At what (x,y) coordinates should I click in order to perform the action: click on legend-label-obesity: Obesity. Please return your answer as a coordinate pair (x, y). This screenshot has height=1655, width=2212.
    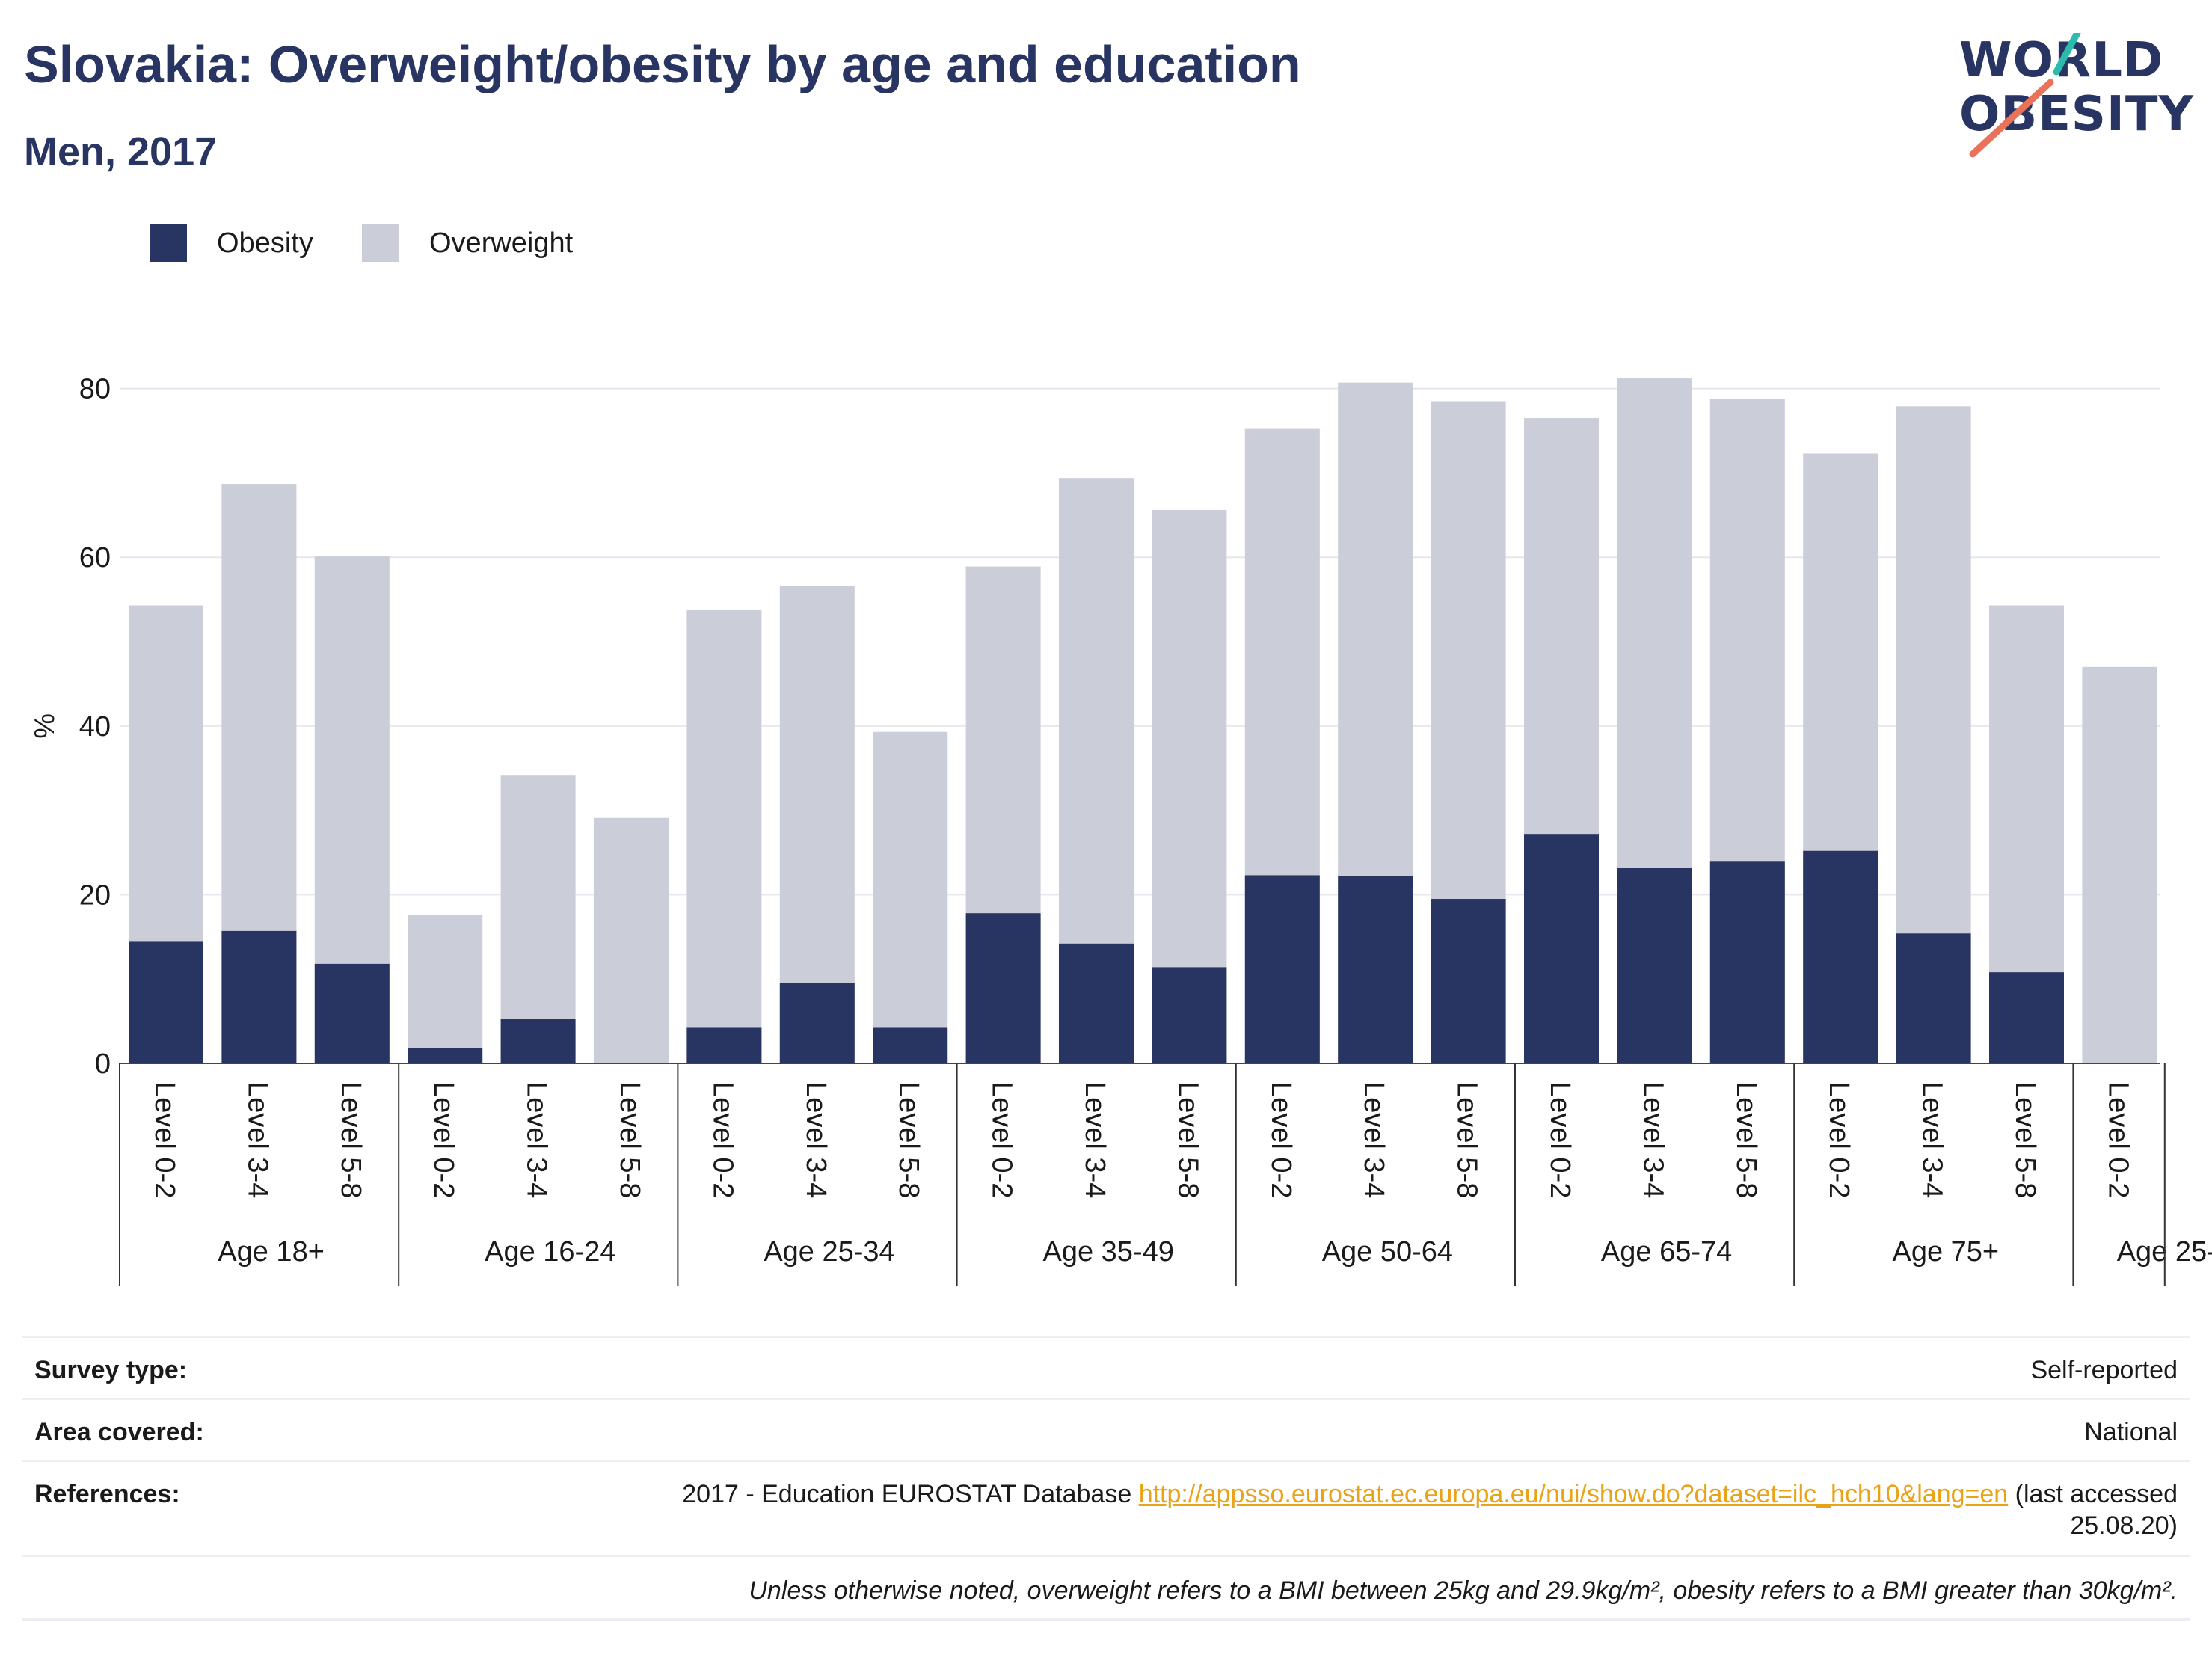
    Looking at the image, I should click on (265, 243).